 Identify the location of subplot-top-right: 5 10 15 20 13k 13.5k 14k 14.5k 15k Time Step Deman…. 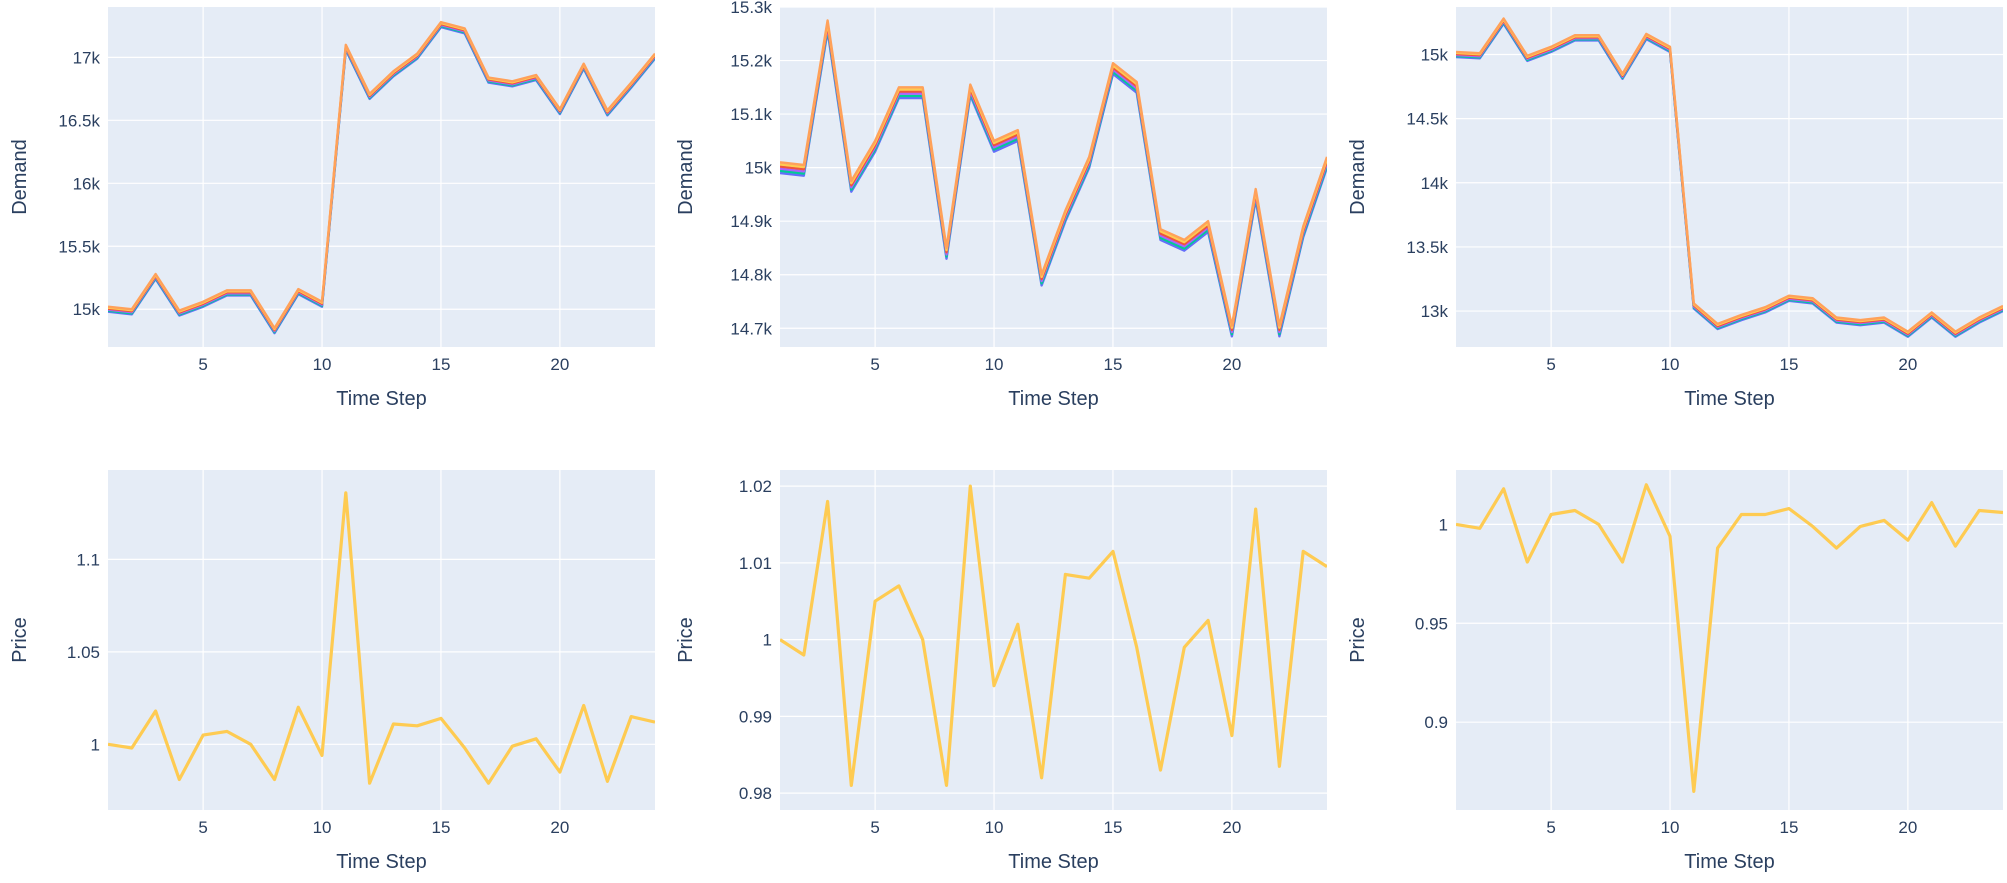
(1675, 208).